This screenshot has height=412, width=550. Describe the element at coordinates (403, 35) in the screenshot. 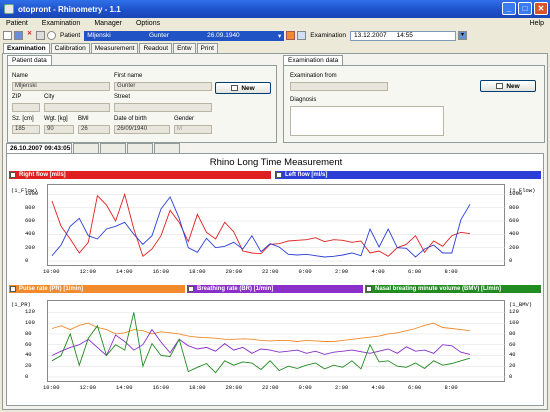

I see `examination-select: 13.12.2007 14:55` at that location.